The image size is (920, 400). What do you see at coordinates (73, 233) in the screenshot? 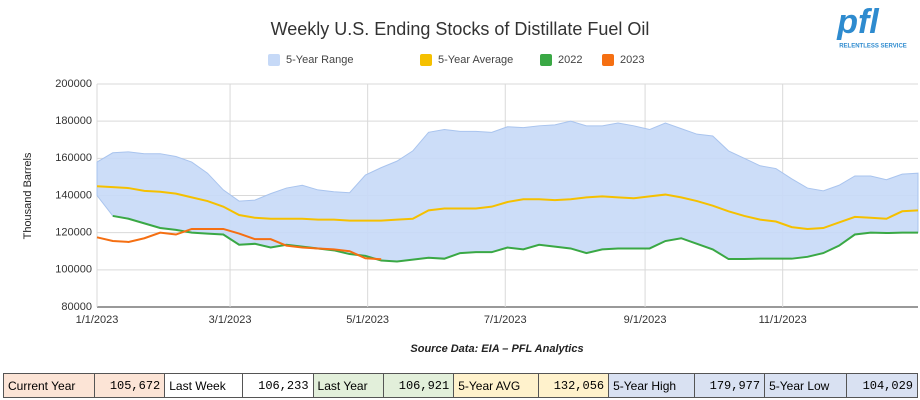
I see `y-tick-label: 120000` at bounding box center [73, 233].